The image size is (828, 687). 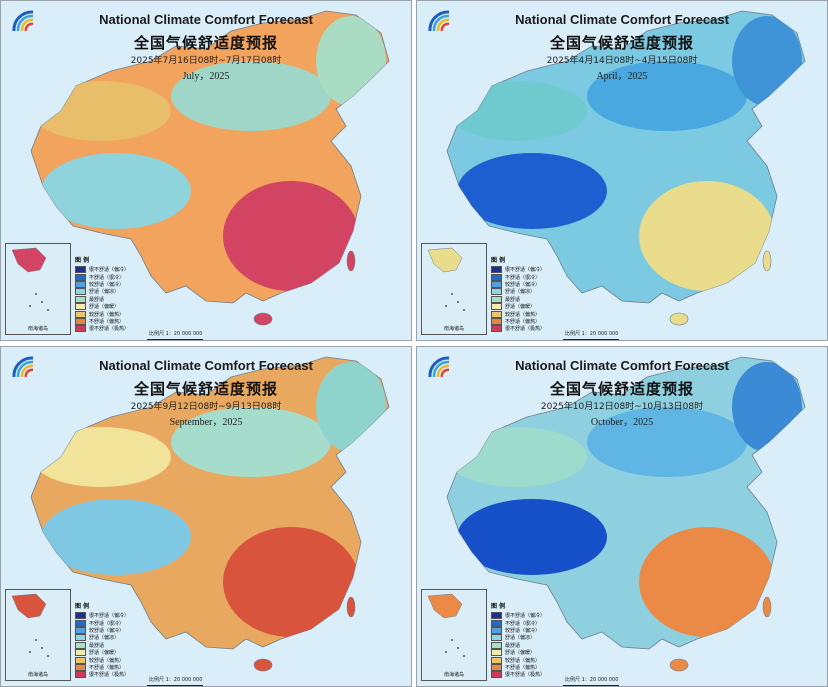 I want to click on title-english: National Climate Comfort Forecast, so click(x=622, y=365).